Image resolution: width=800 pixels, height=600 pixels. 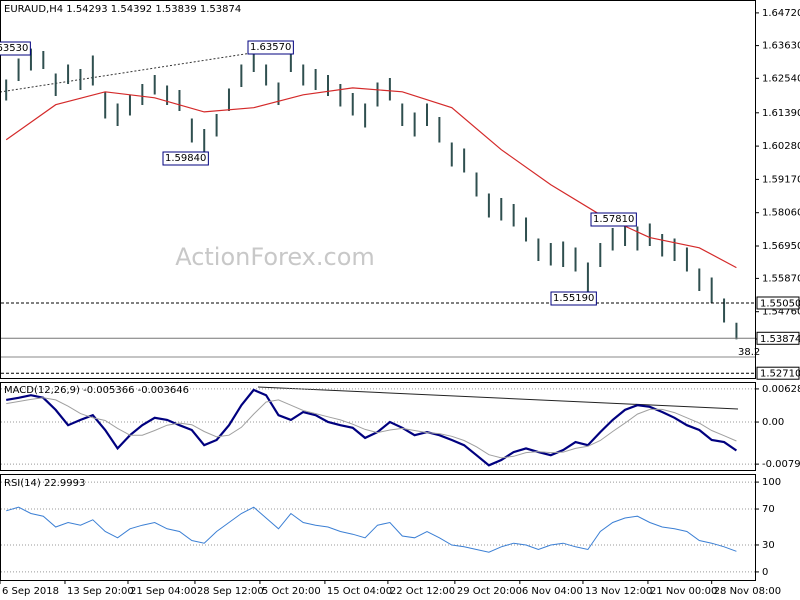 I want to click on x-tick-label: 29 Oct 20:00, so click(x=489, y=591).